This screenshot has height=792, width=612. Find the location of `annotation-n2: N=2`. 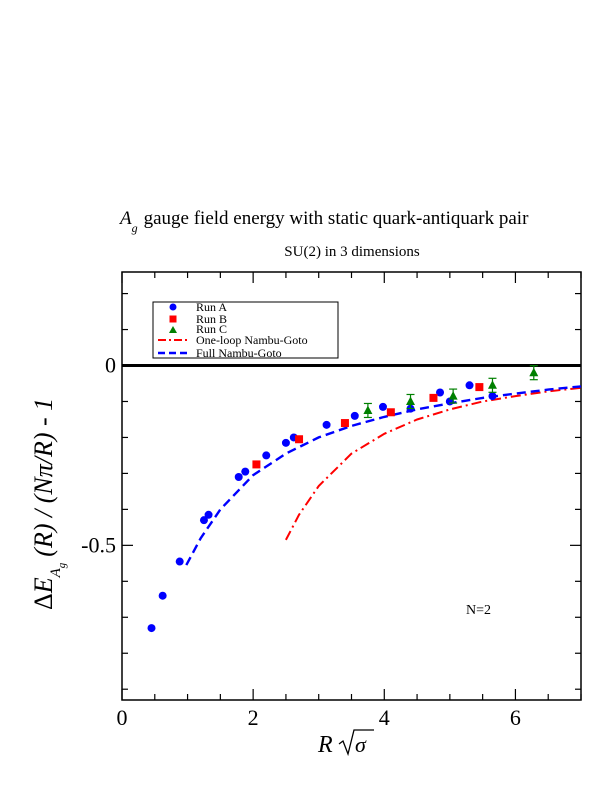

annotation-n2: N=2 is located at coordinates (478, 610).